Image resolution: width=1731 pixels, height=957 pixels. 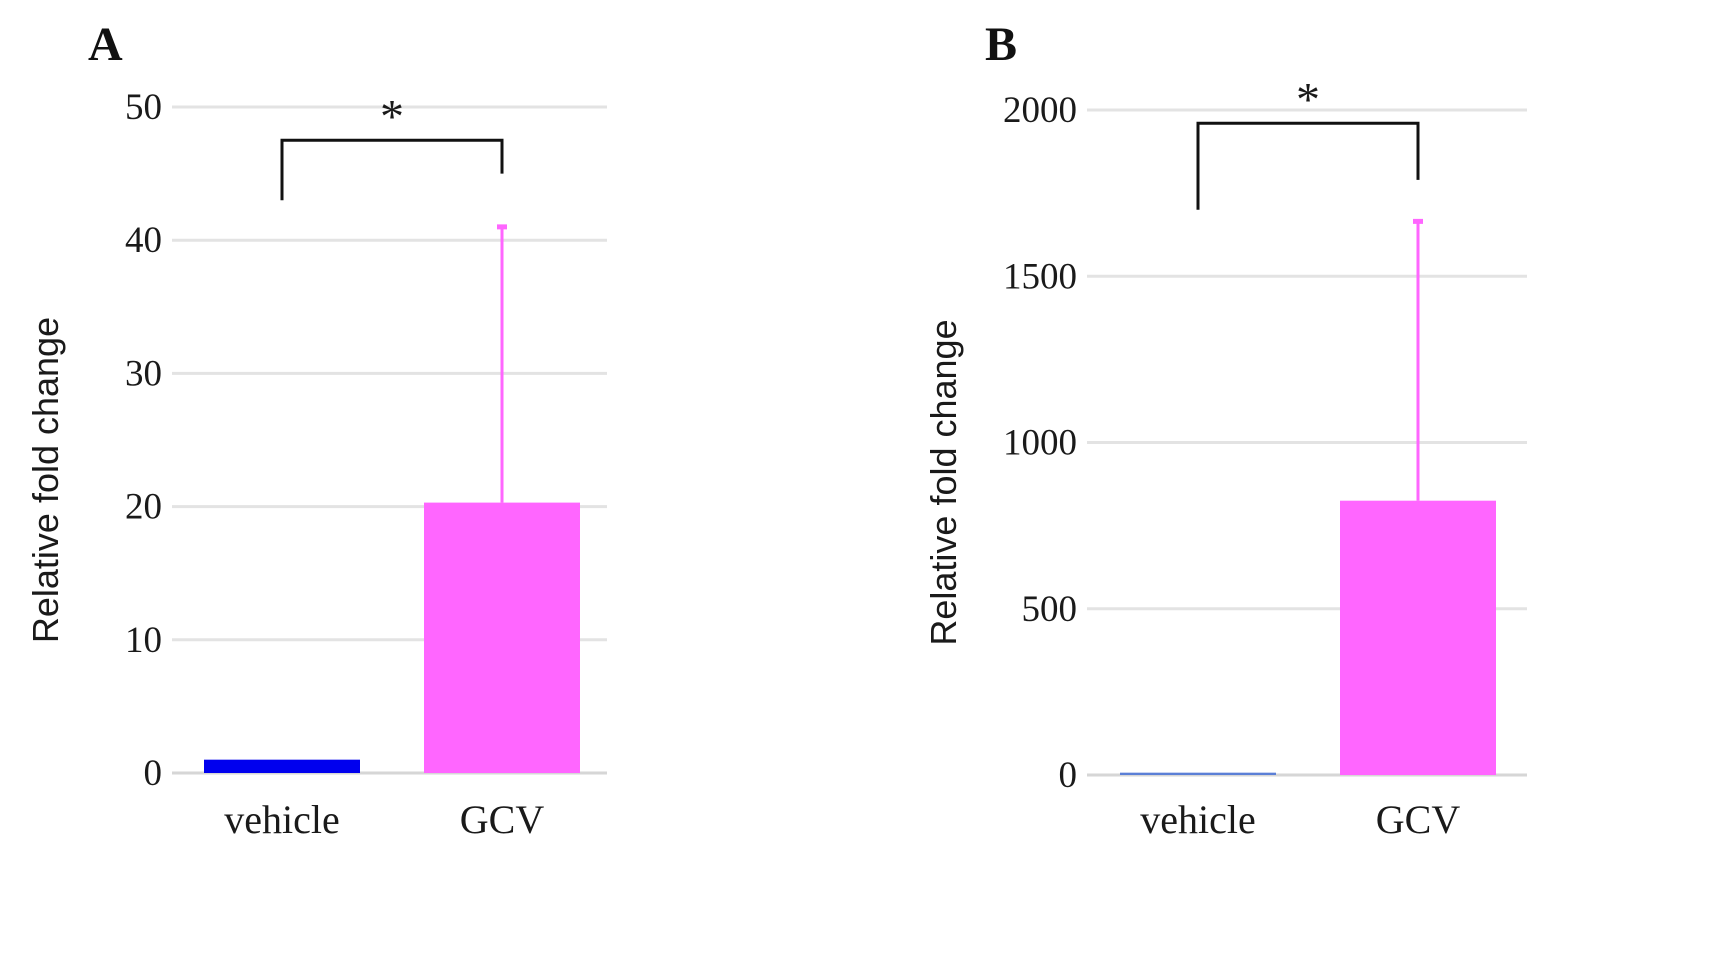 What do you see at coordinates (105, 44) in the screenshot?
I see `panel-letter: A` at bounding box center [105, 44].